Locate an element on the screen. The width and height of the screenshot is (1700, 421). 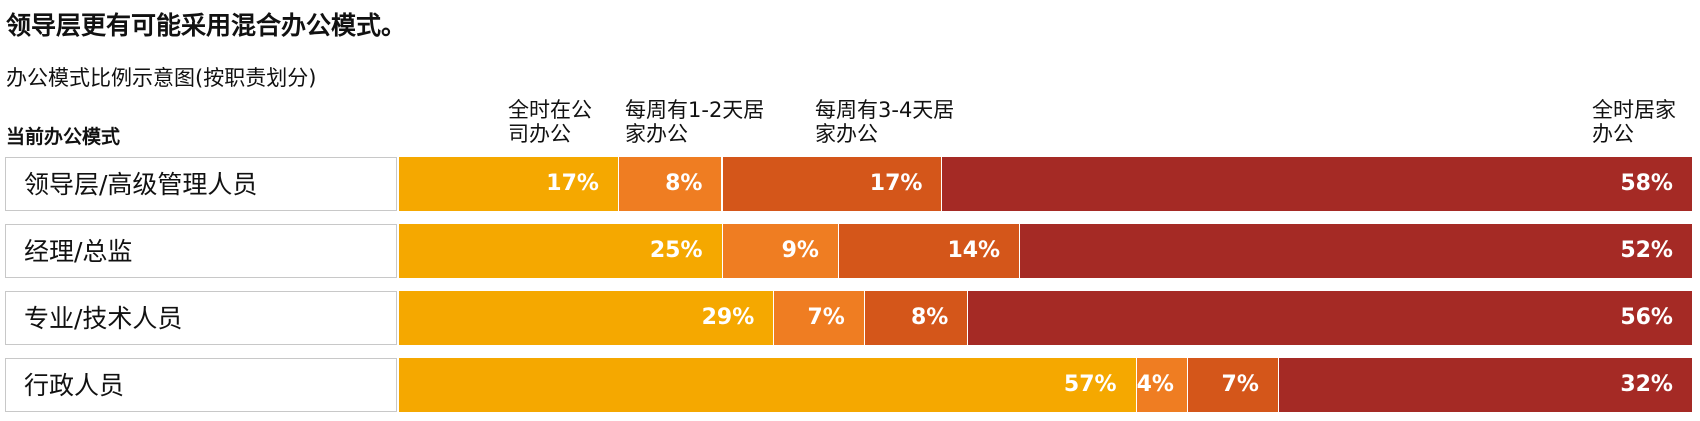
value-label: 4% is located at coordinates (1155, 384).